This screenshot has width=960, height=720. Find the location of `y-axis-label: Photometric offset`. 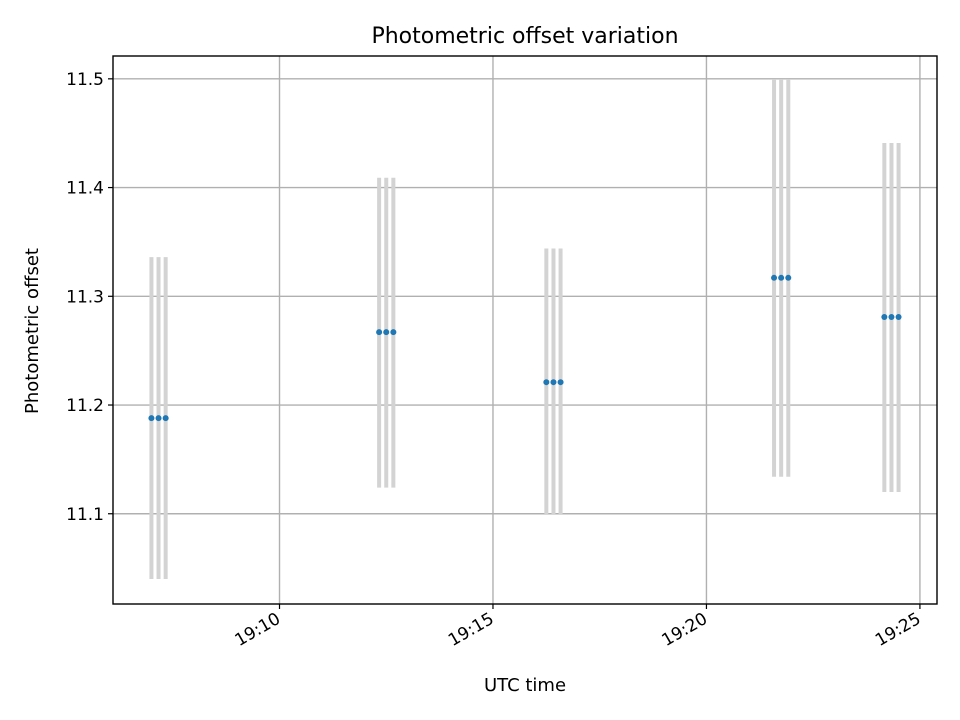

y-axis-label: Photometric offset is located at coordinates (32, 331).